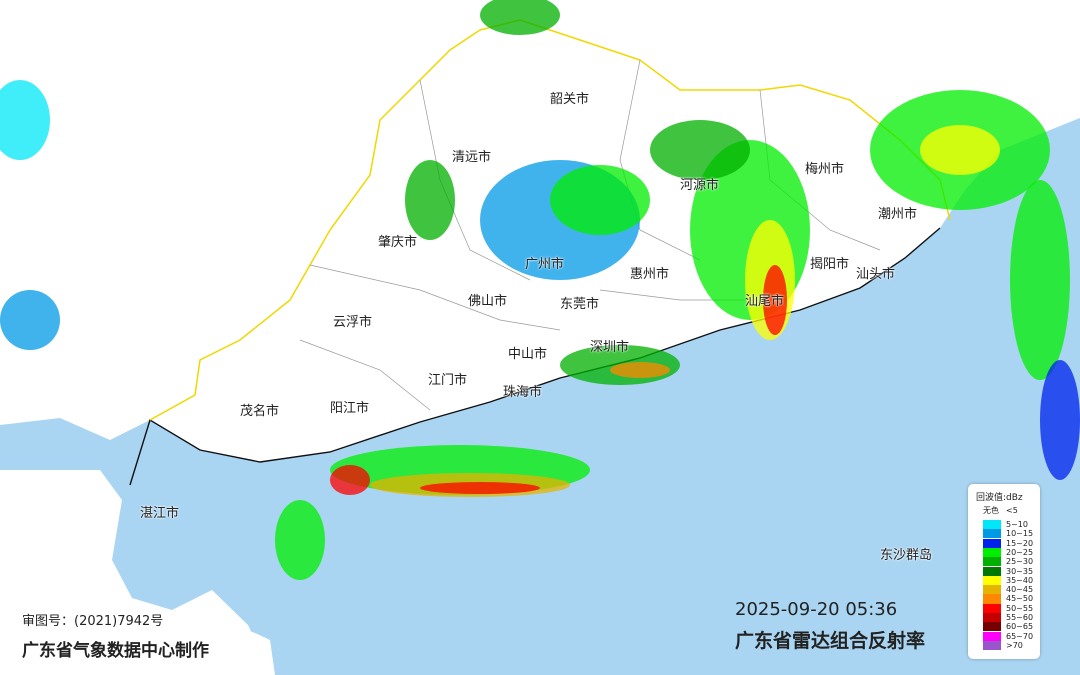 The width and height of the screenshot is (1080, 675). What do you see at coordinates (1012, 511) in the screenshot?
I see `legend-none-range: <5` at bounding box center [1012, 511].